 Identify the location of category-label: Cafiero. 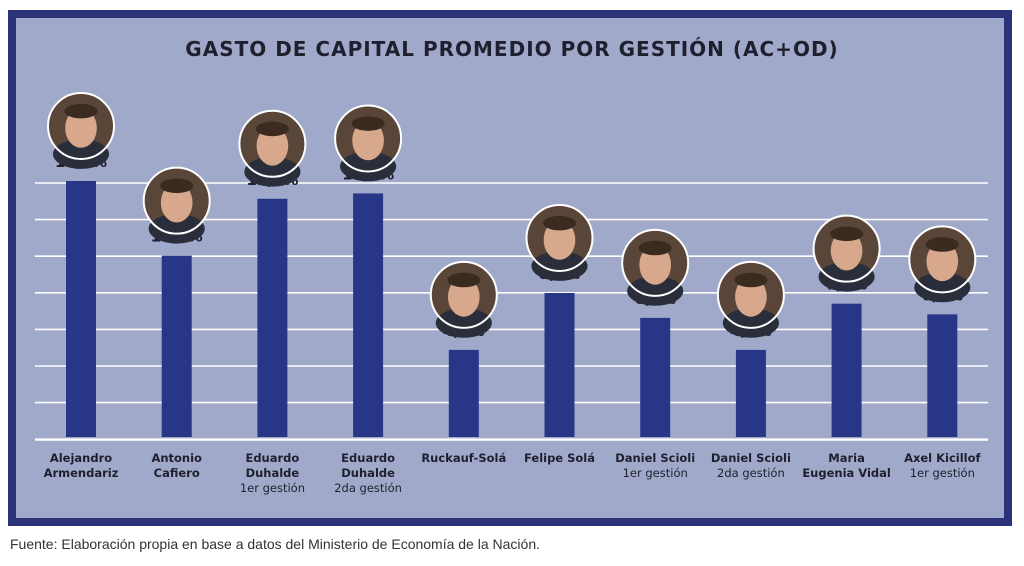
(177, 473).